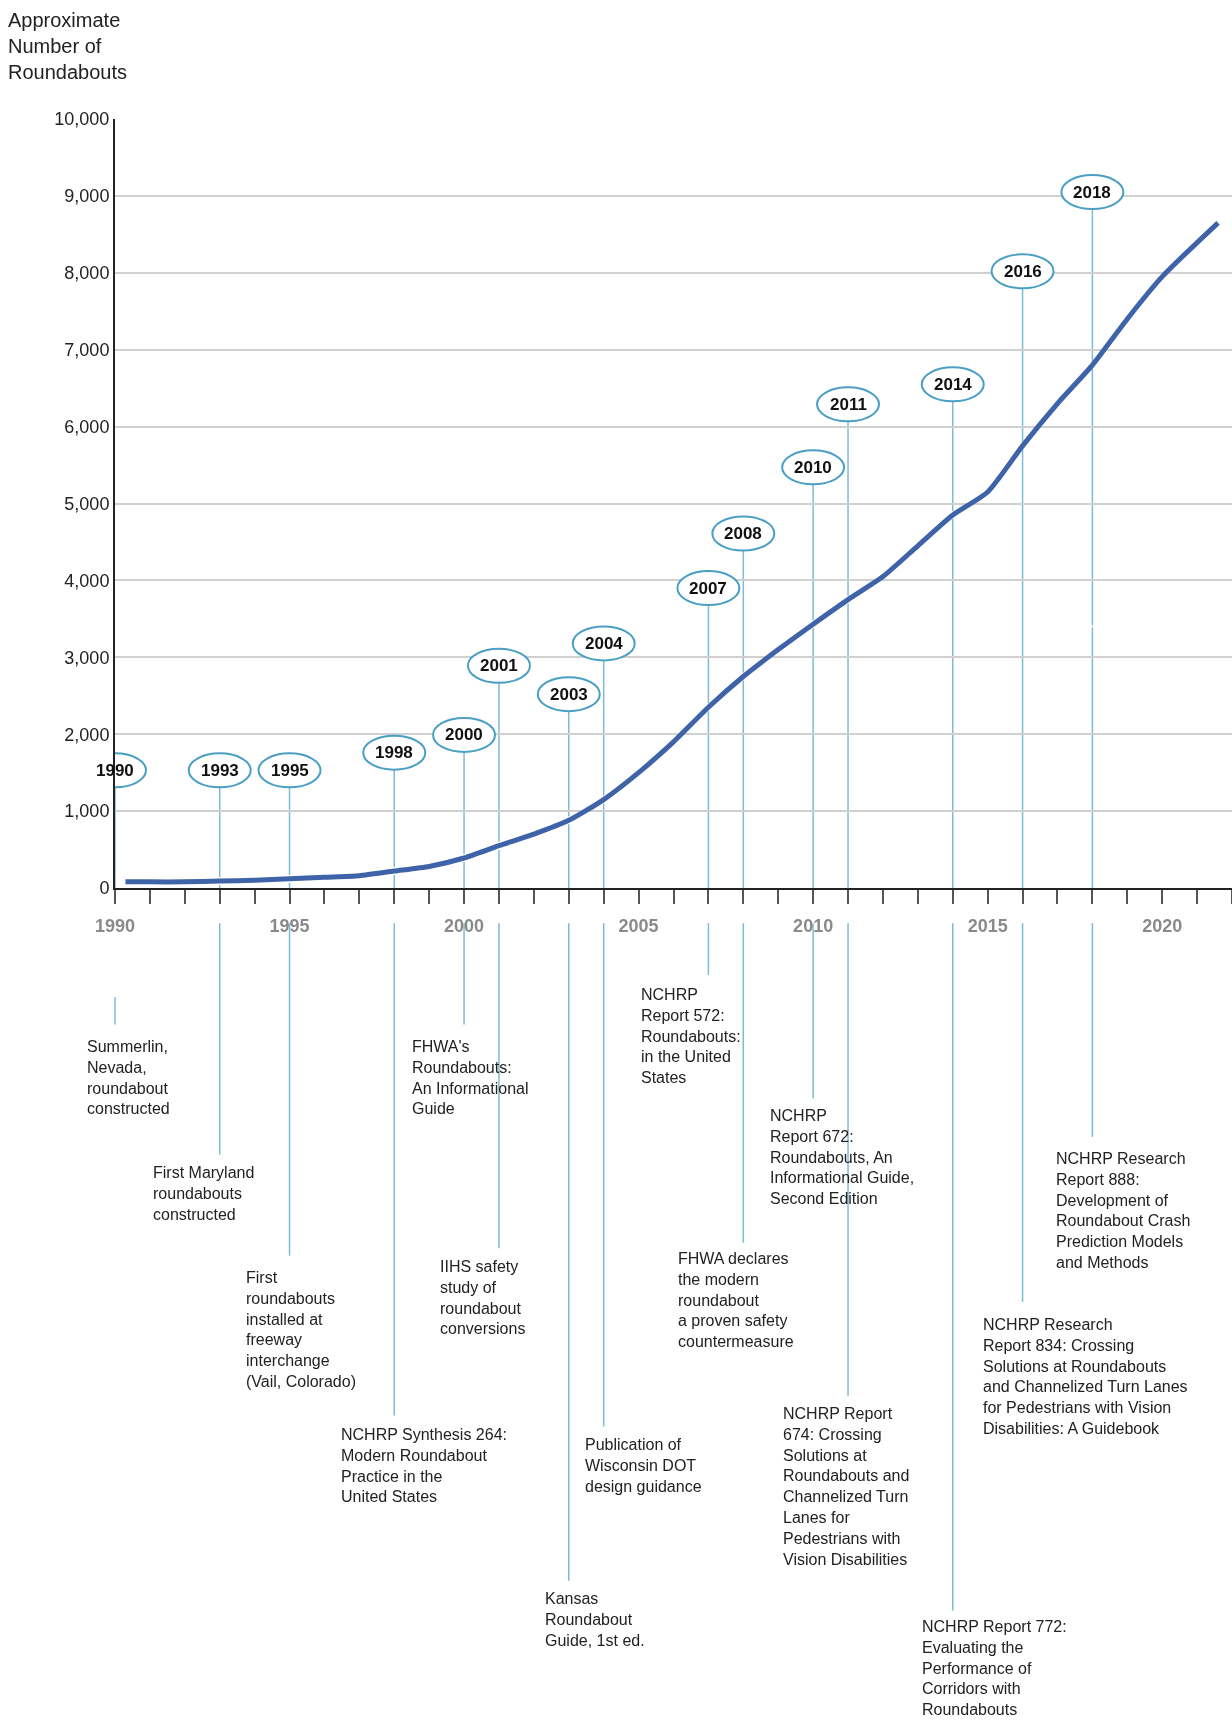 Image resolution: width=1232 pixels, height=1727 pixels. I want to click on annotation: 2014, so click(953, 384).